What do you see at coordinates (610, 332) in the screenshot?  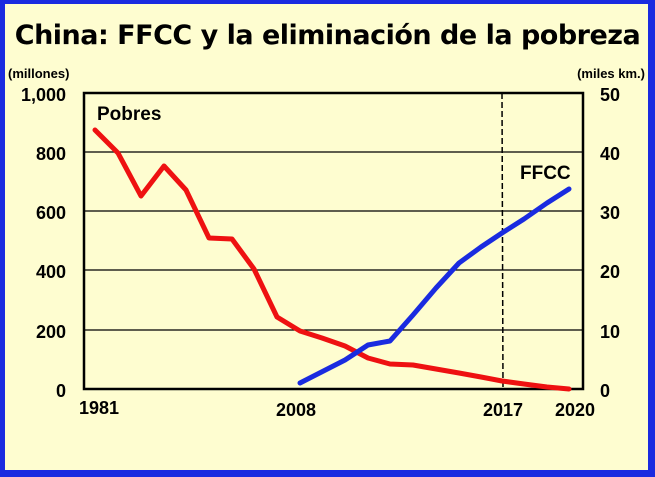 I see `right-tick: 10` at bounding box center [610, 332].